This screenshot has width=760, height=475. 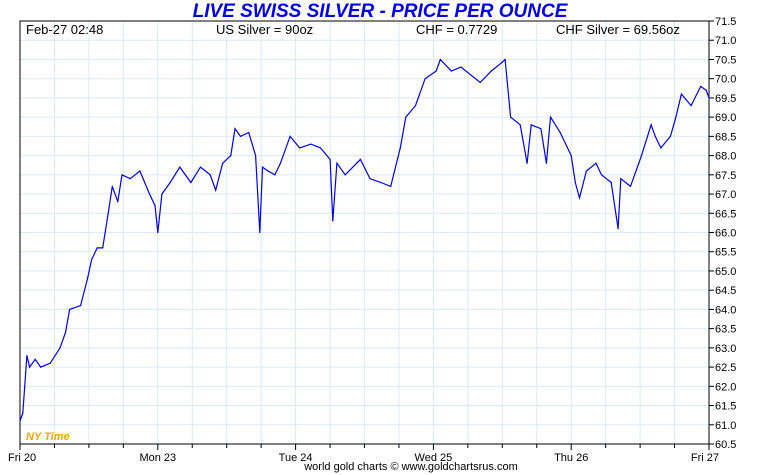 I want to click on x-tick-label: Fri 20, so click(x=22, y=458).